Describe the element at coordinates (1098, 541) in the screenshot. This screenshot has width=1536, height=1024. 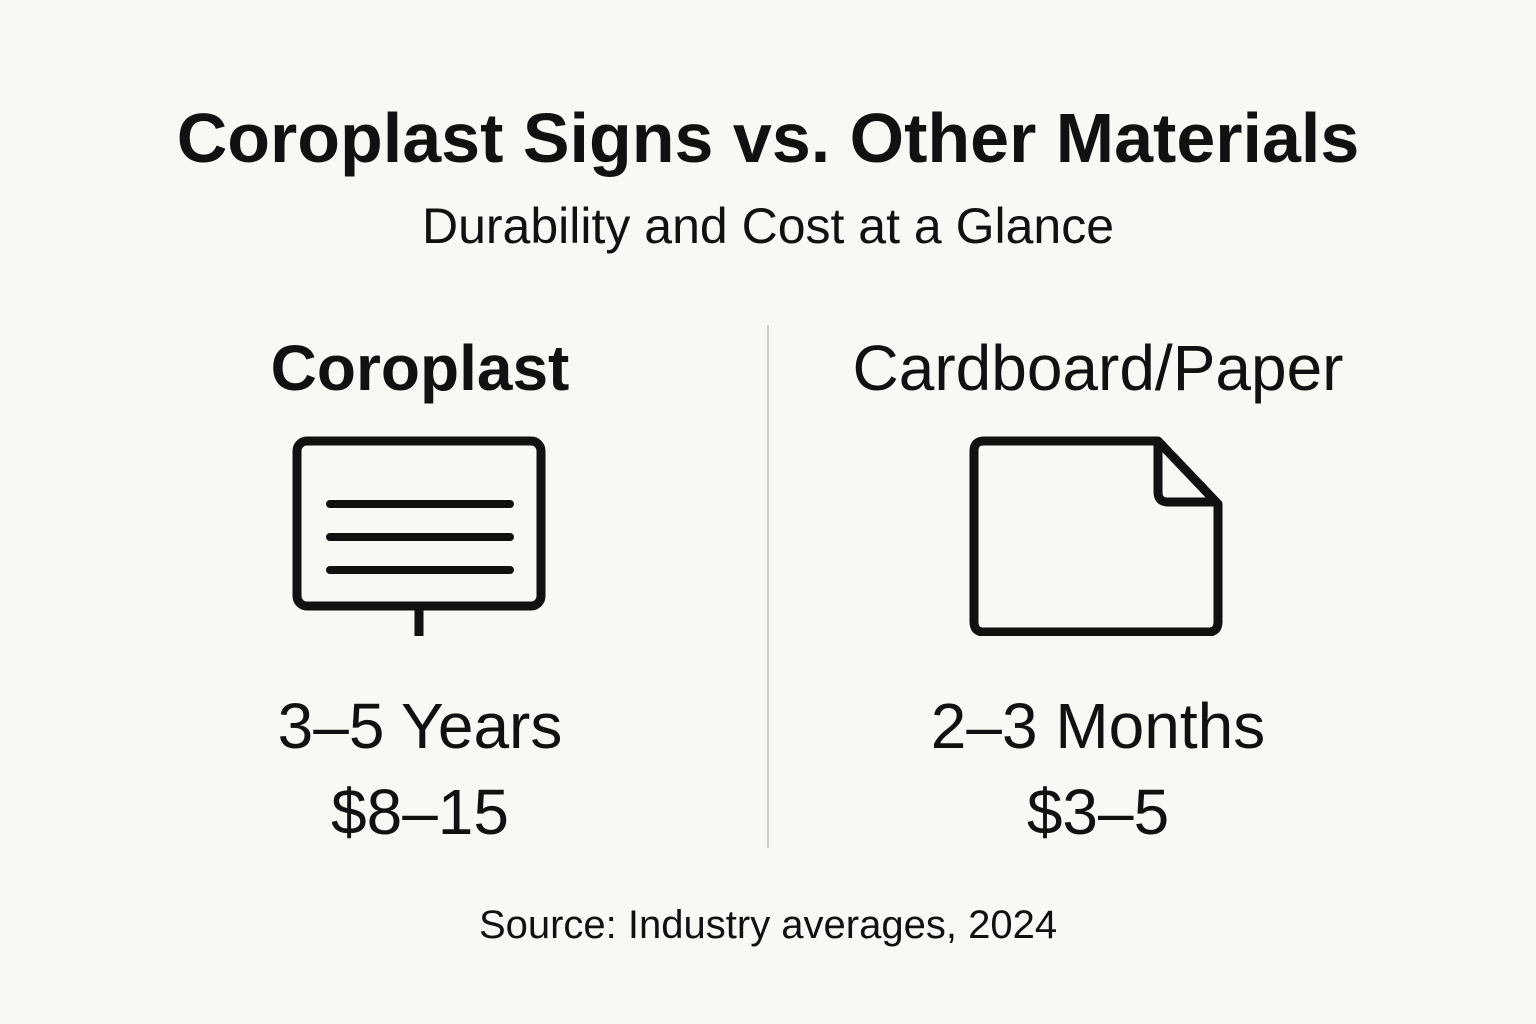
I see `paper-sheet-icon` at that location.